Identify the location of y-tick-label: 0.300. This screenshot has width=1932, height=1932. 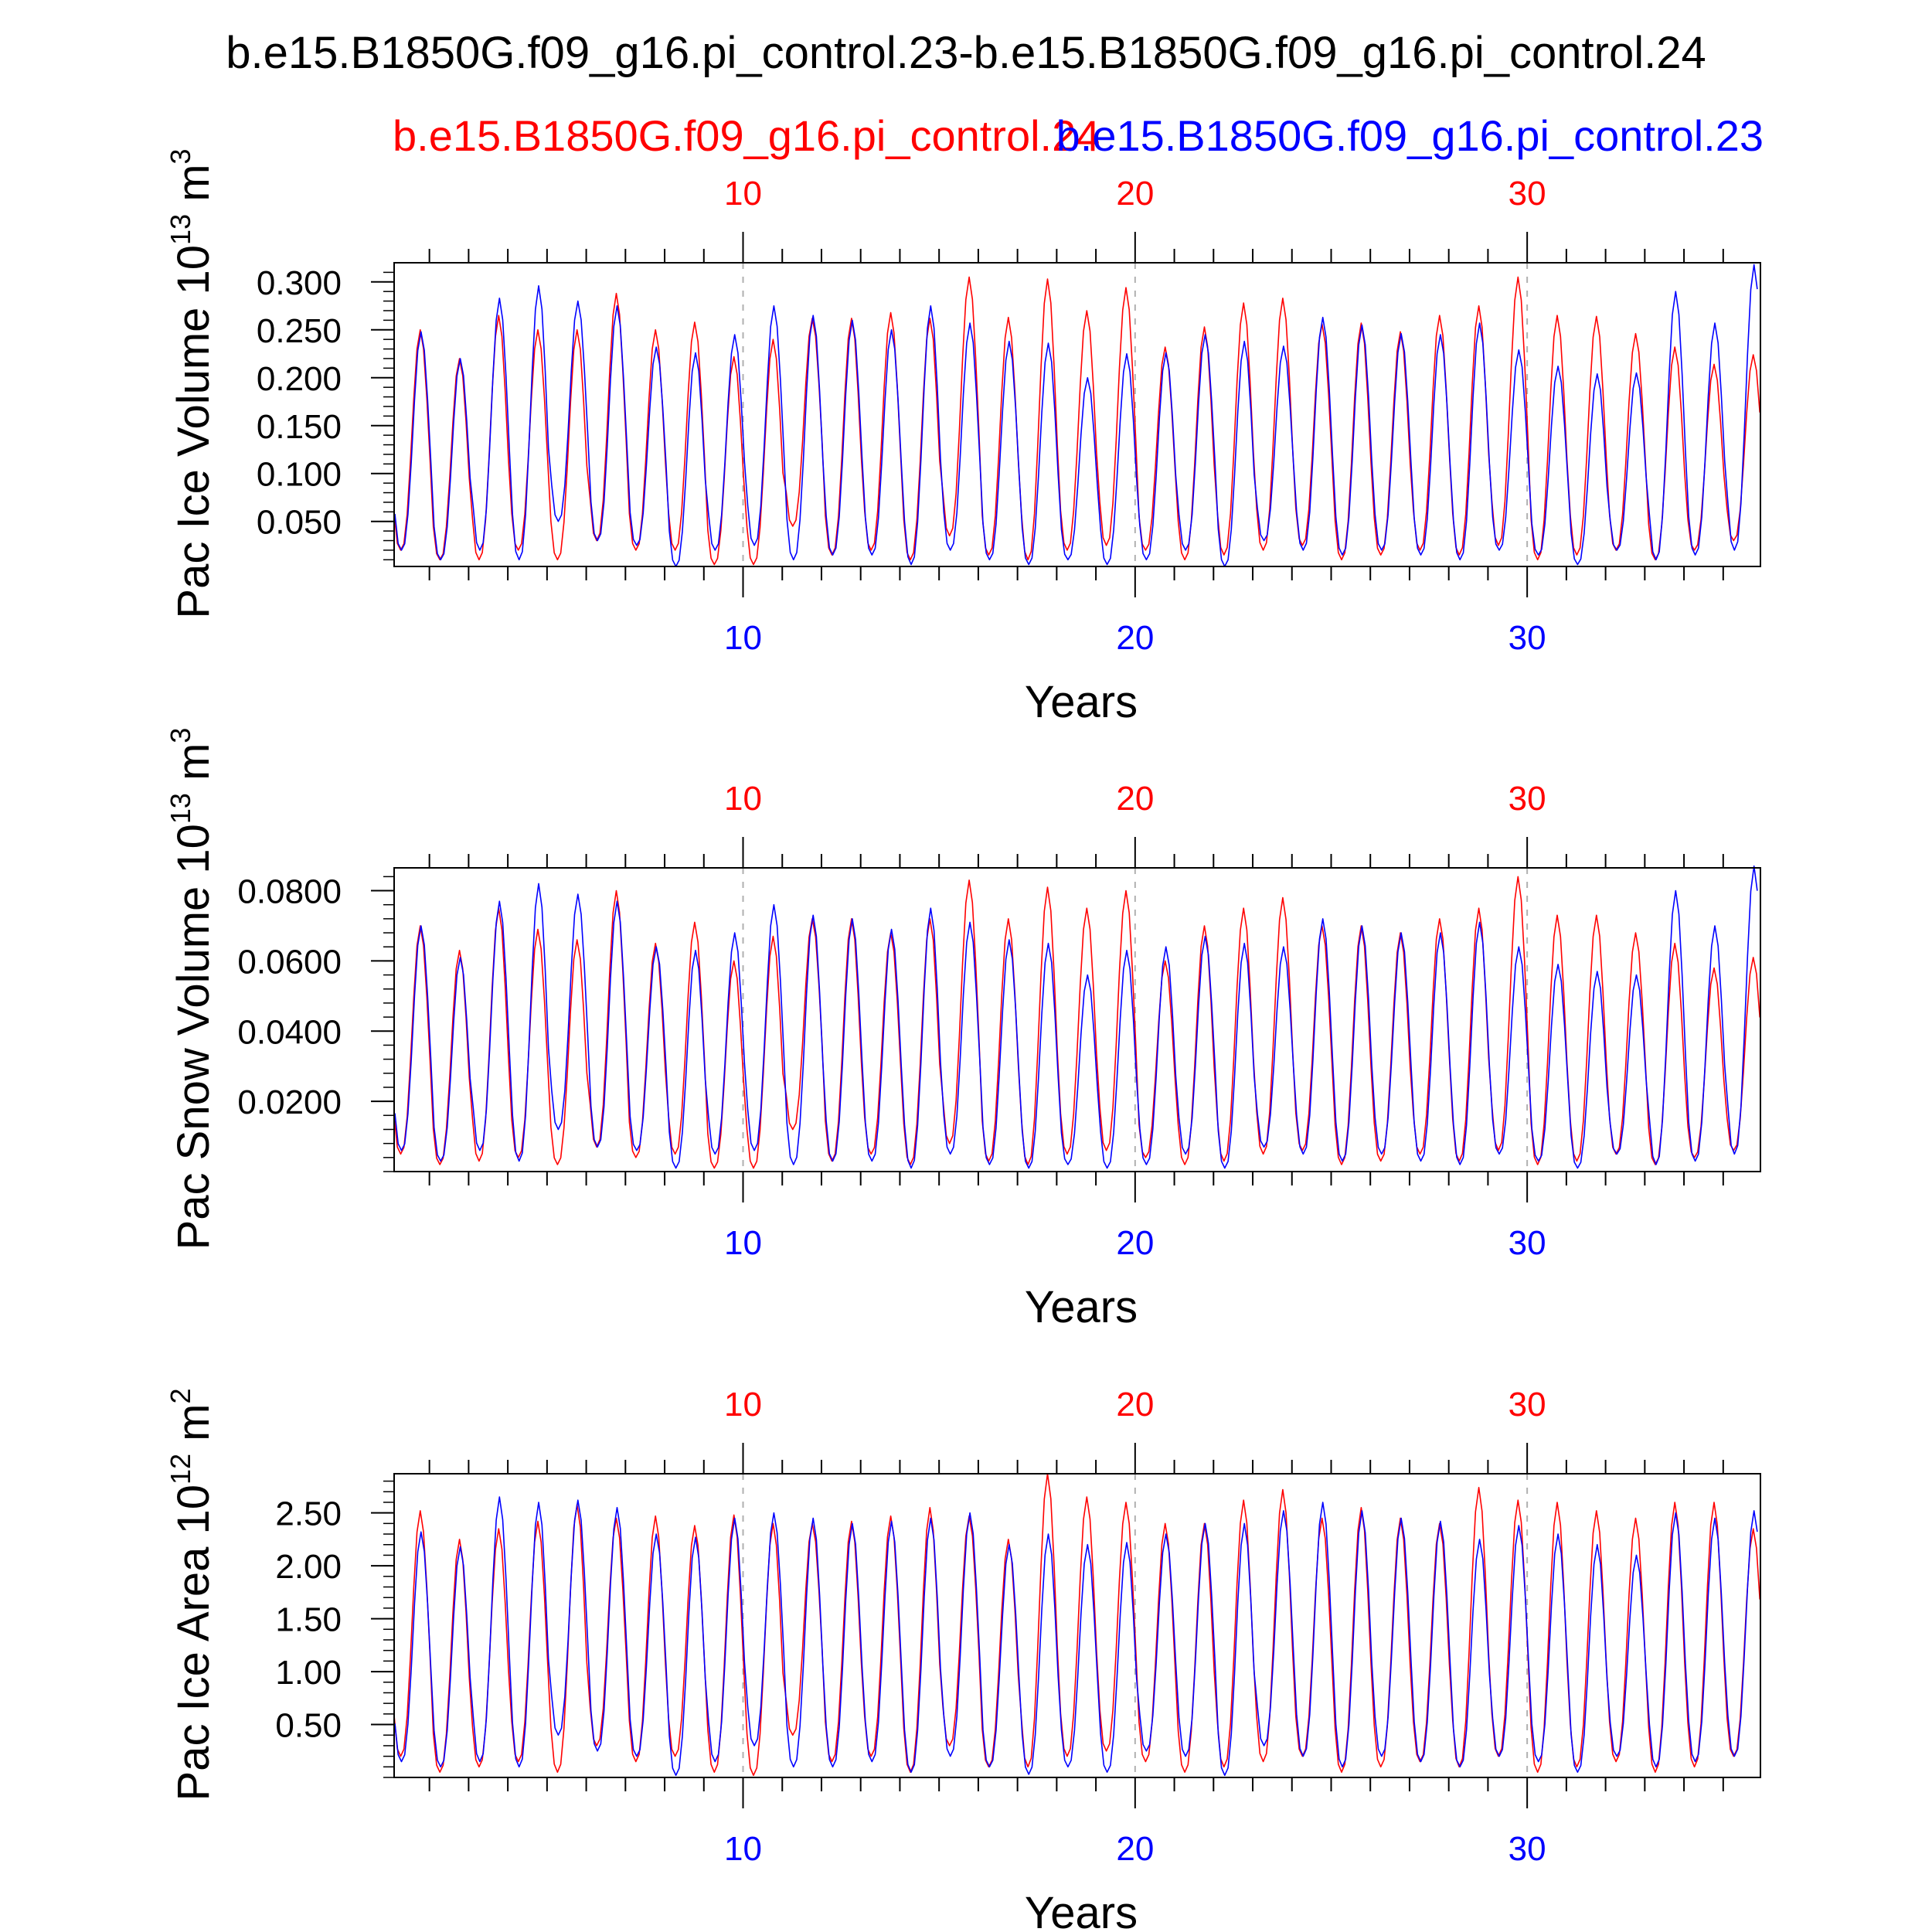
(300, 283).